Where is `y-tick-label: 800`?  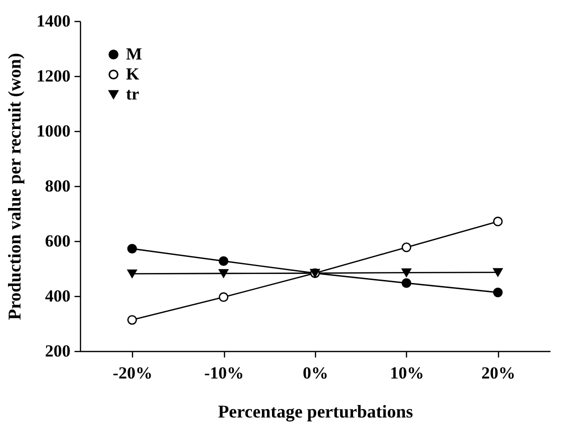 y-tick-label: 800 is located at coordinates (57, 186).